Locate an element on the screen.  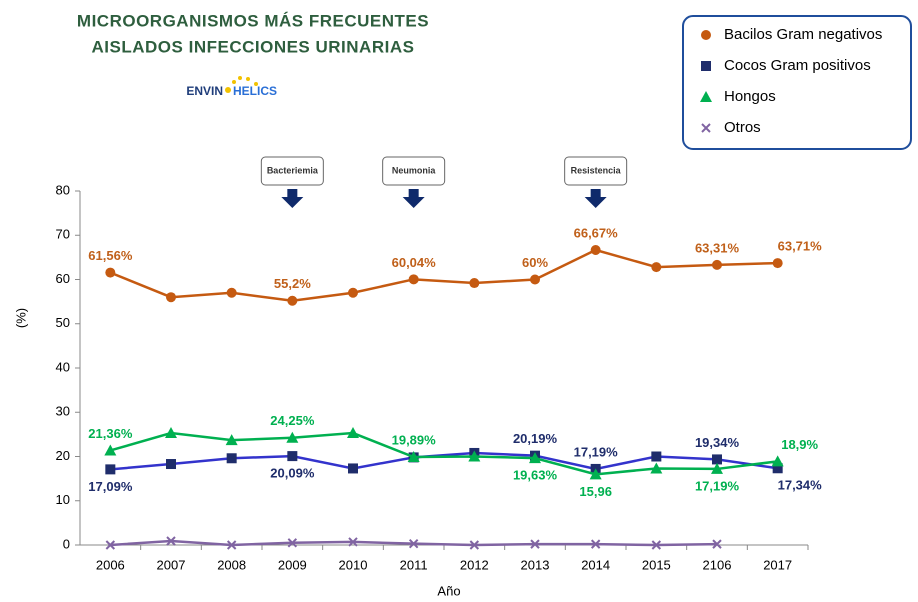
data-label: 19,89% is located at coordinates (414, 439).